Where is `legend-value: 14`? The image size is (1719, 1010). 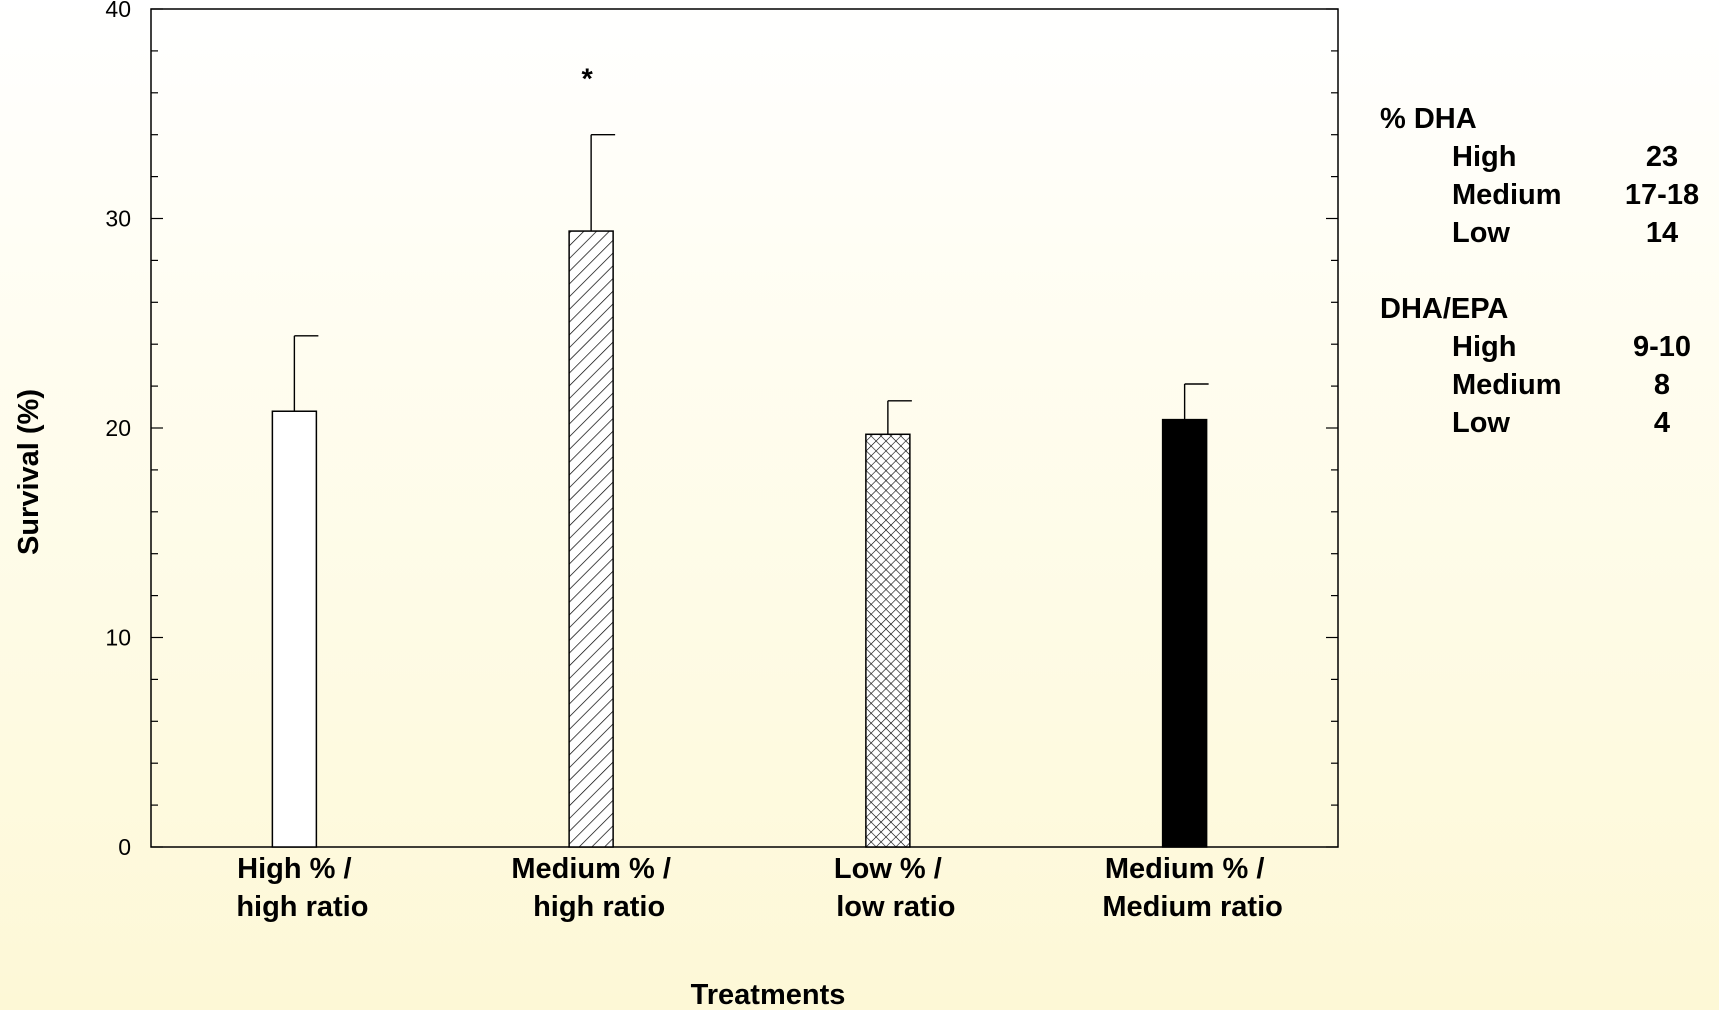 legend-value: 14 is located at coordinates (1662, 233).